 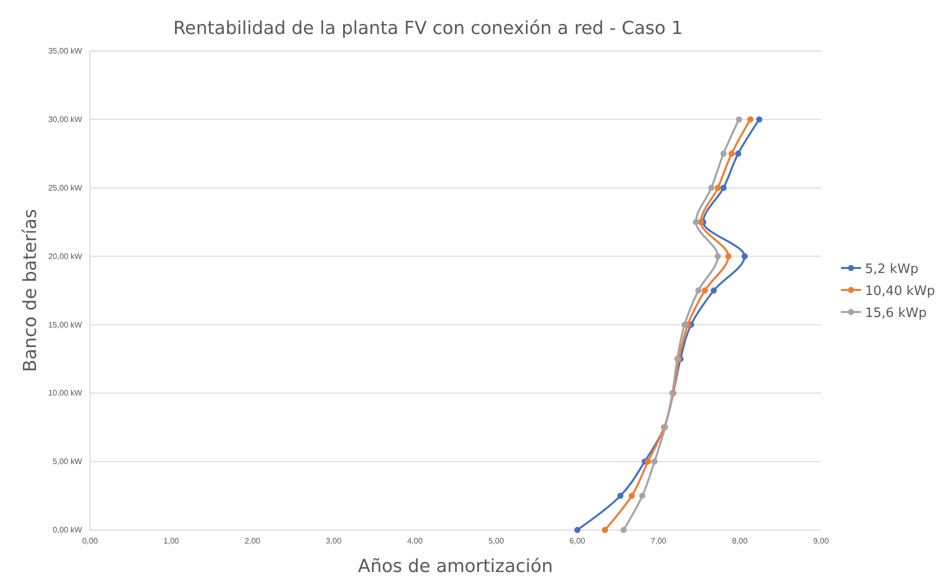 I want to click on chart-title: Rentabilidad de la planta FV con conexión a red - Caso 1, so click(x=428, y=28).